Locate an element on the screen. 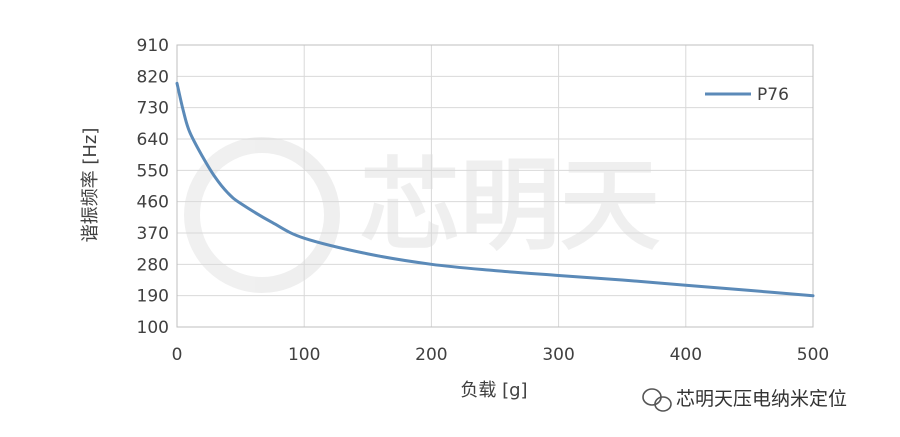  watermark-logo-text: 芯明天 is located at coordinates (510, 205).